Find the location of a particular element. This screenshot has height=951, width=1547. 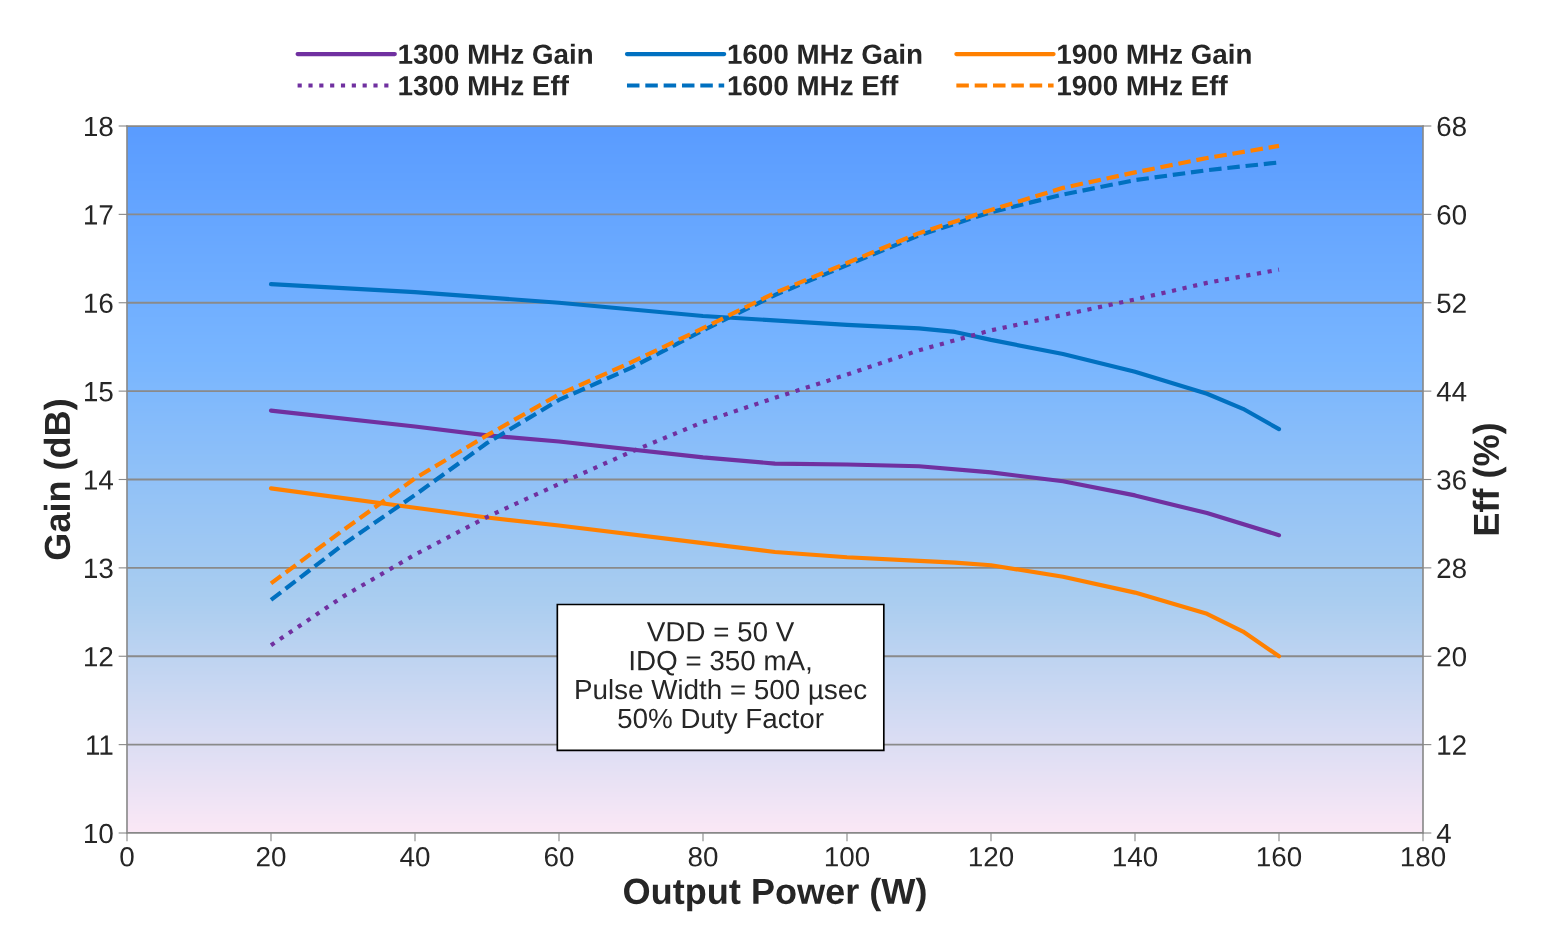

x-tick-label: 20 is located at coordinates (271, 856).